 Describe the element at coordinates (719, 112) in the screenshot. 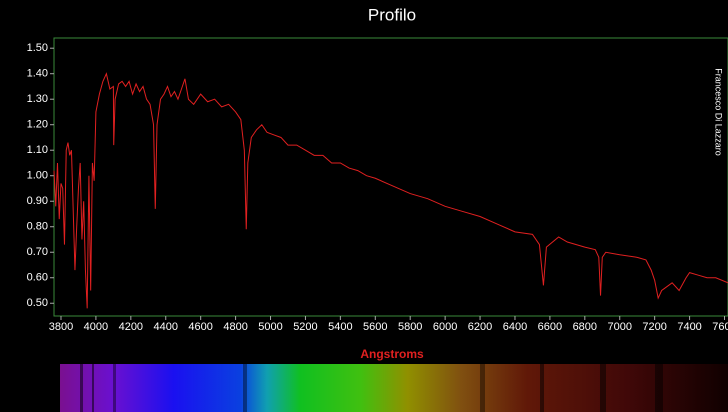

I see `side-note: Francesco Di Lazzaro` at that location.